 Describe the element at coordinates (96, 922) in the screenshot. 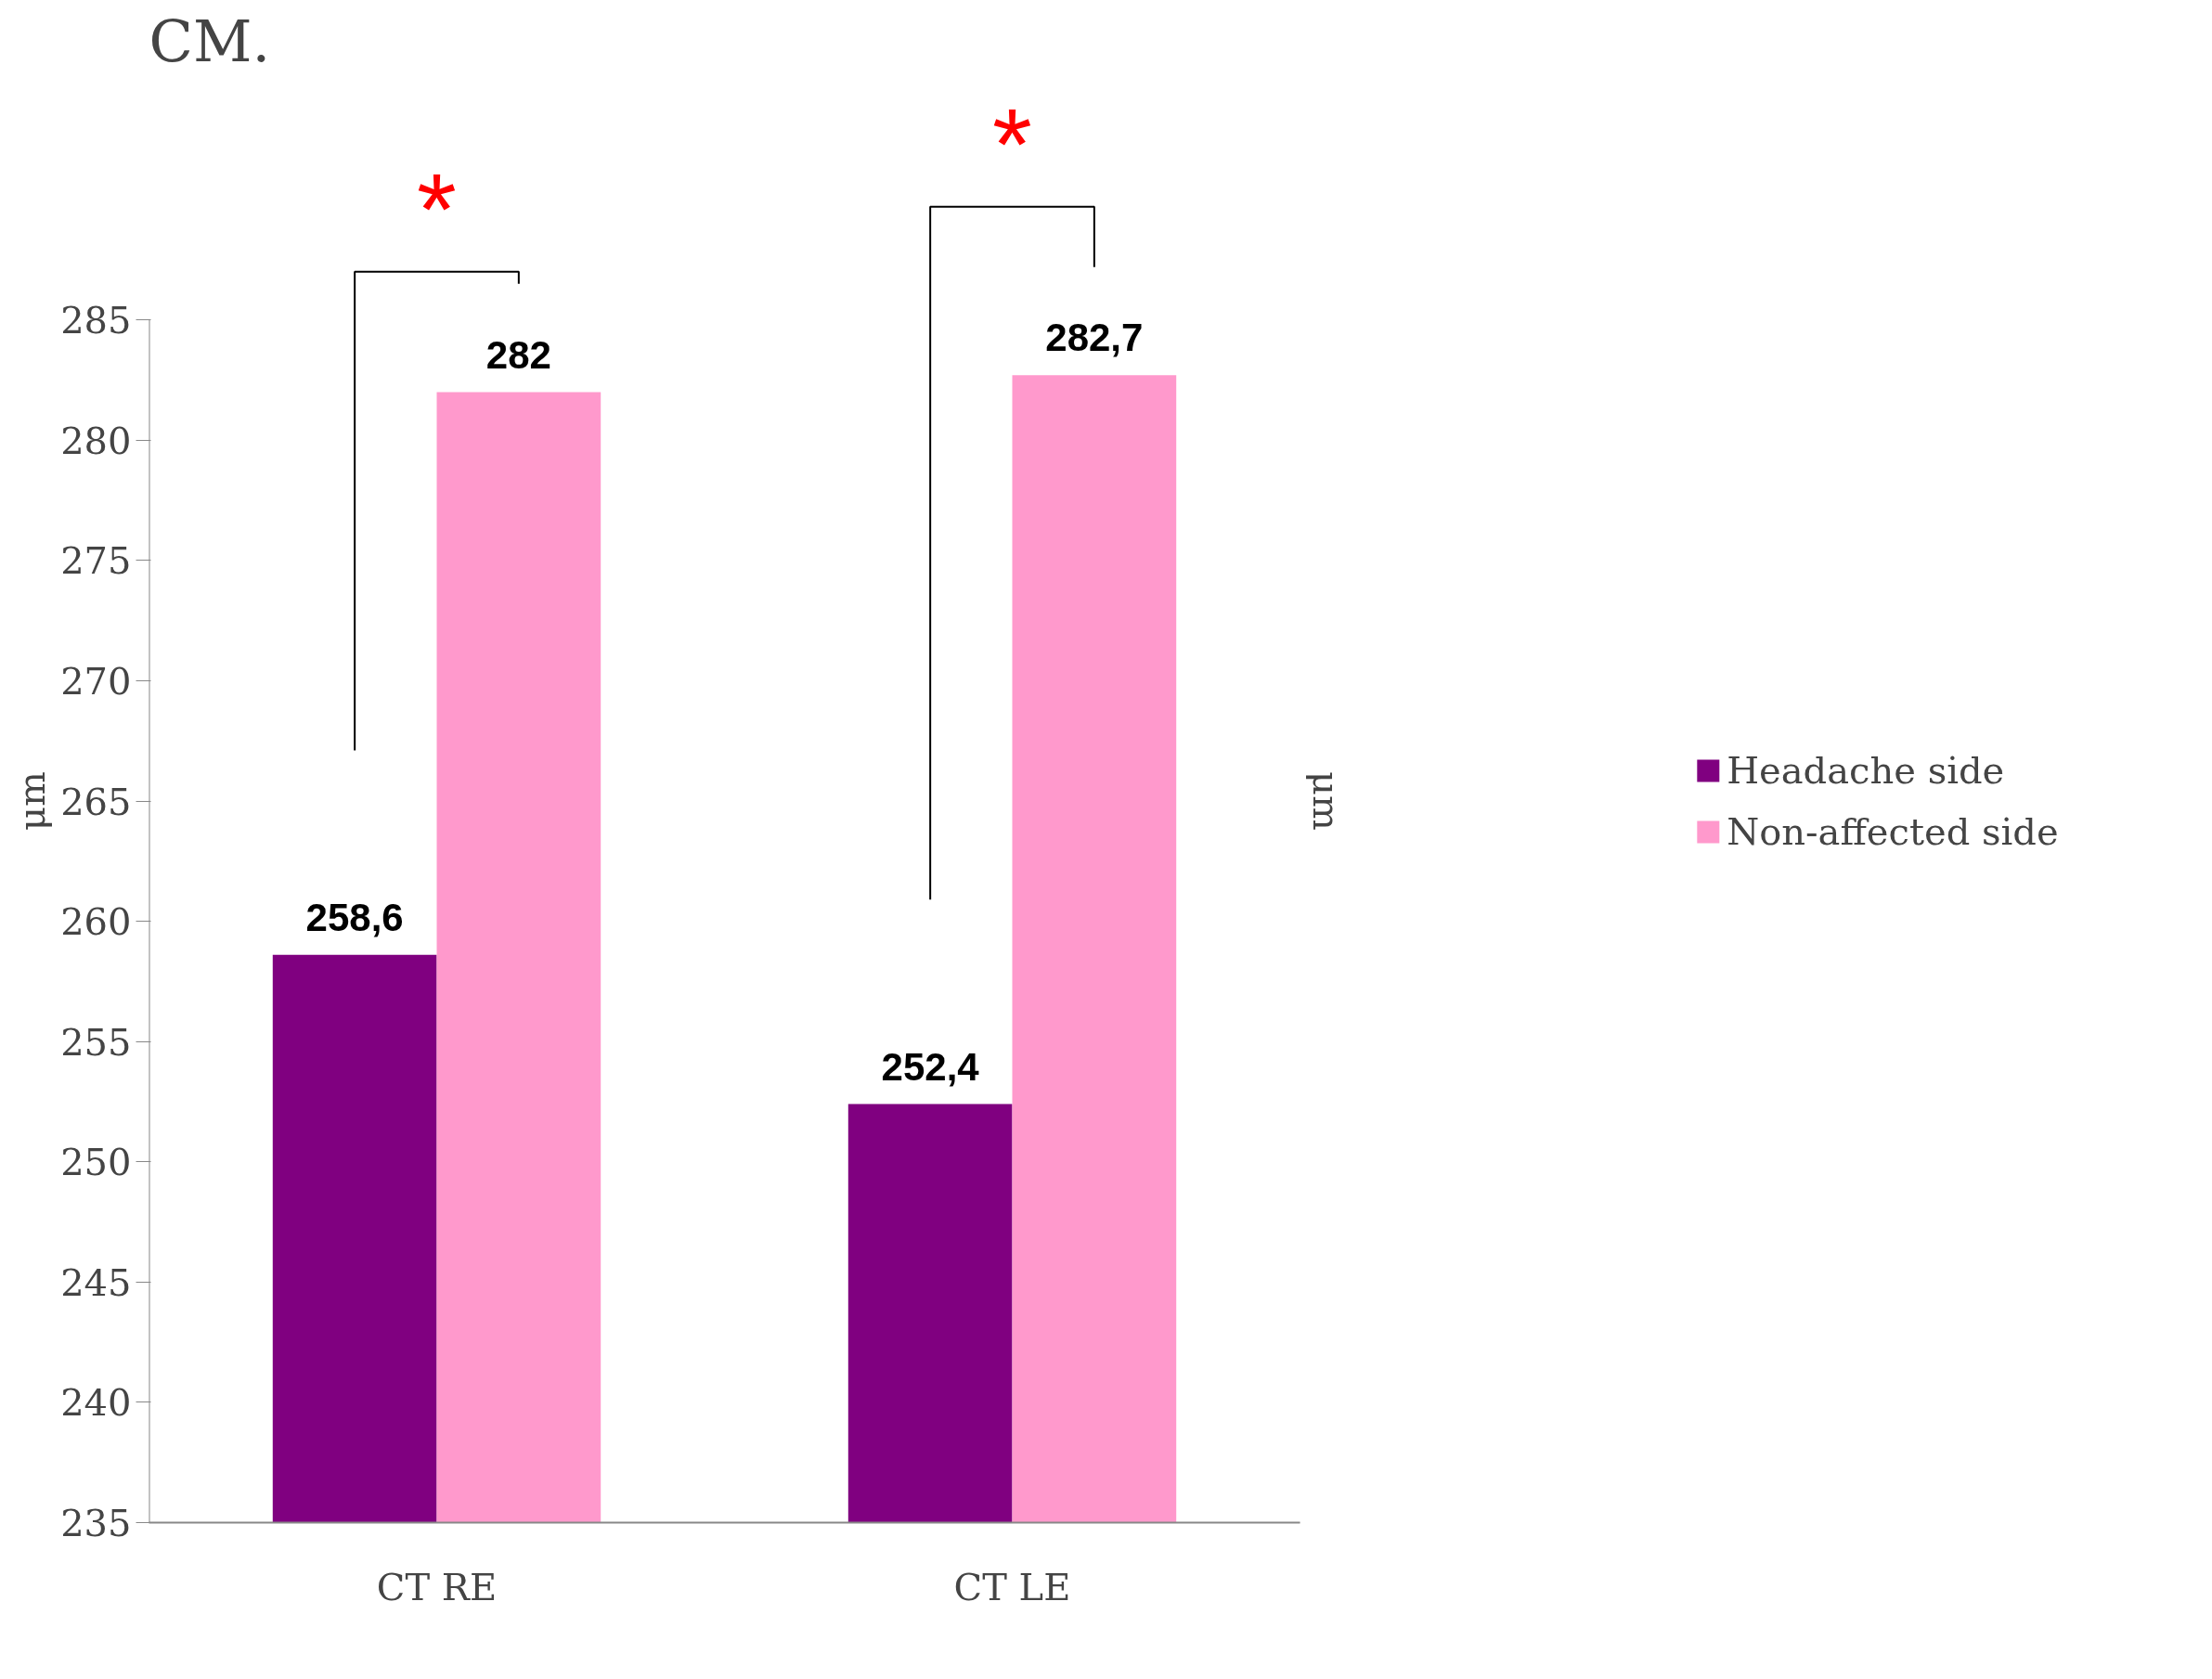

I see `y-tick-label: 260` at that location.